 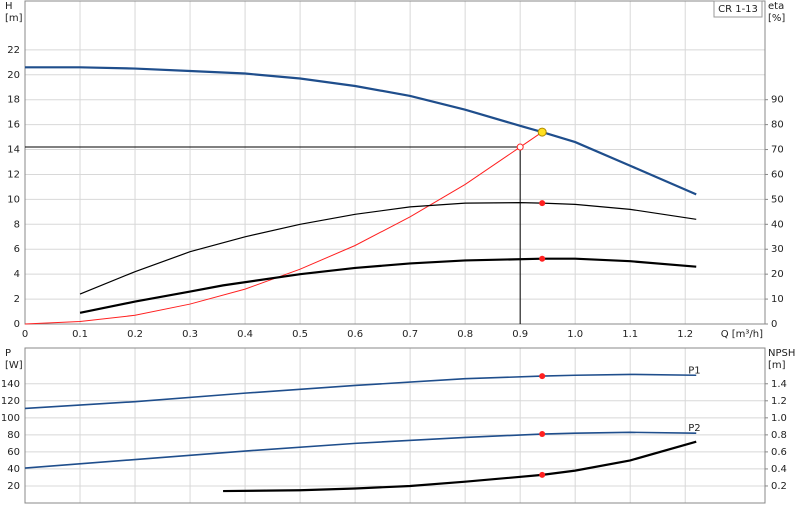 I want to click on y-axis-label: P, so click(x=8, y=353).